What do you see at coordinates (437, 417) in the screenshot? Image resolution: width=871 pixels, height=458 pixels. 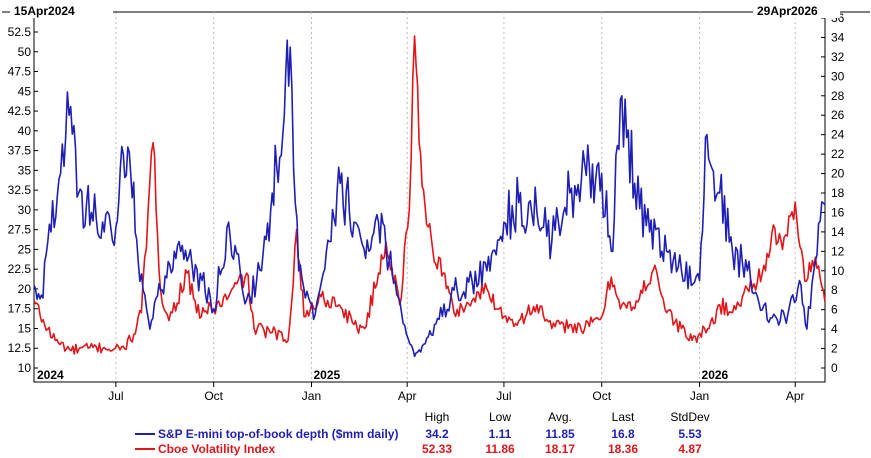 I see `stats-header: High` at bounding box center [437, 417].